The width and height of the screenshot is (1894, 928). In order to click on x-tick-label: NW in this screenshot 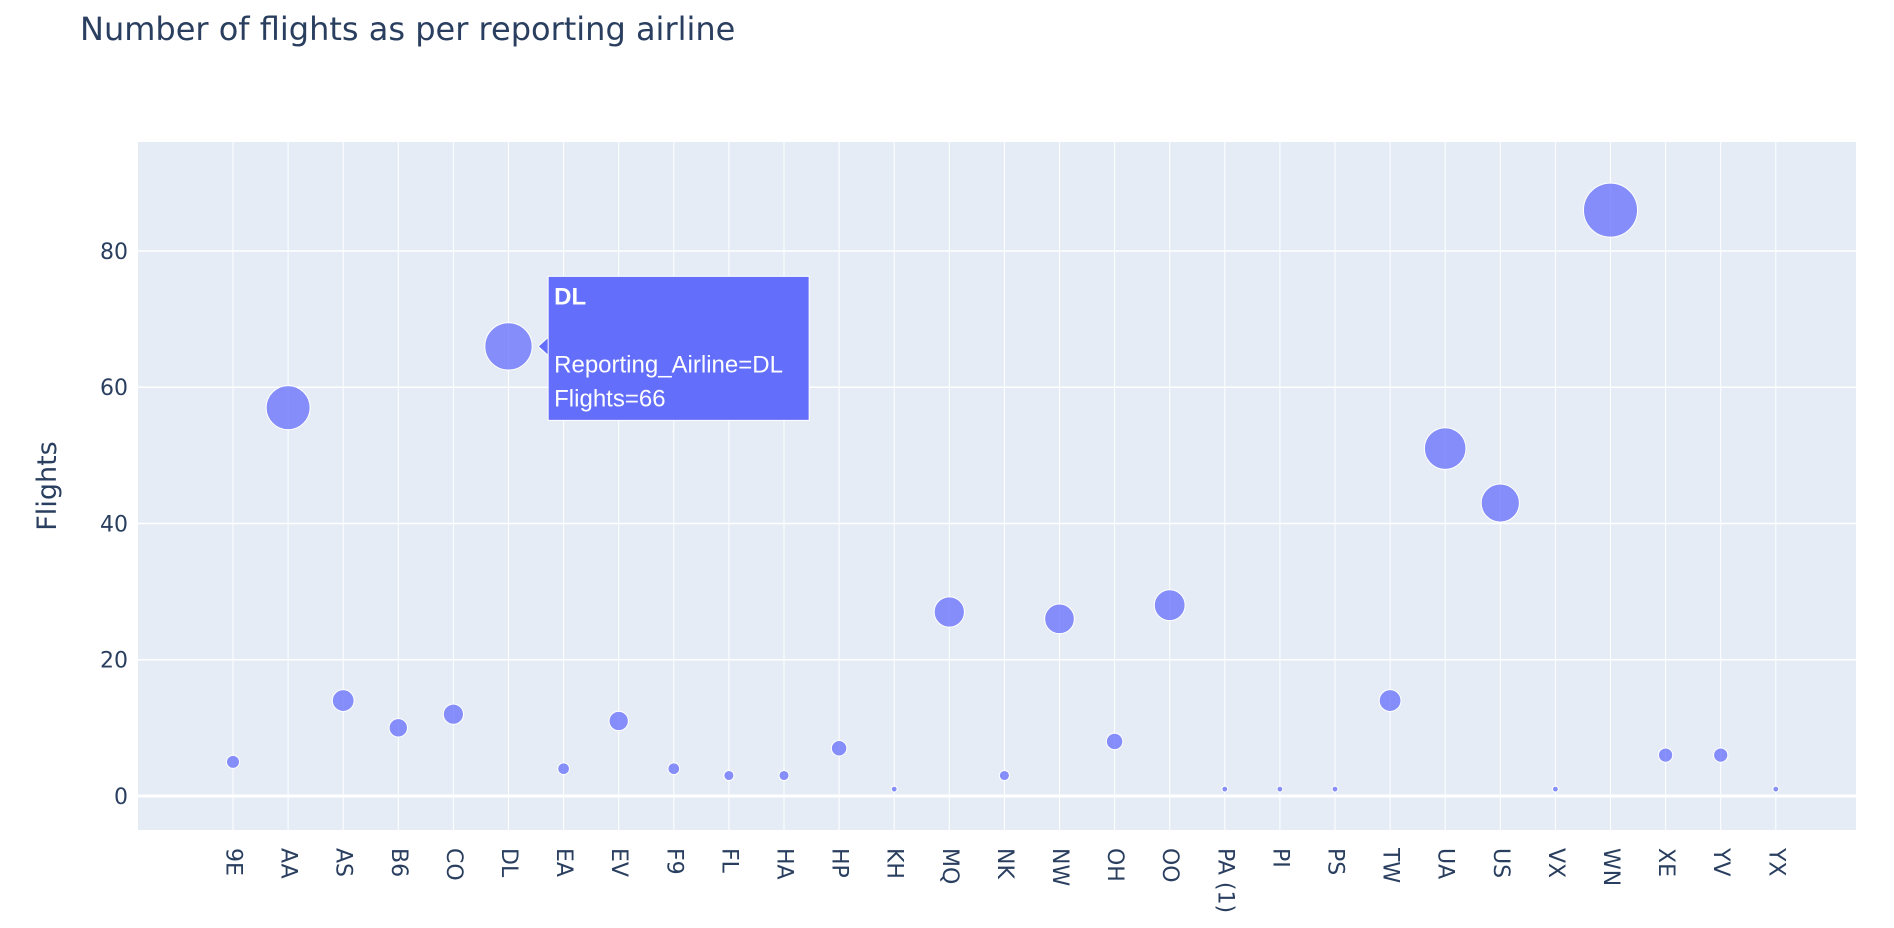, I will do `click(1059, 867)`.